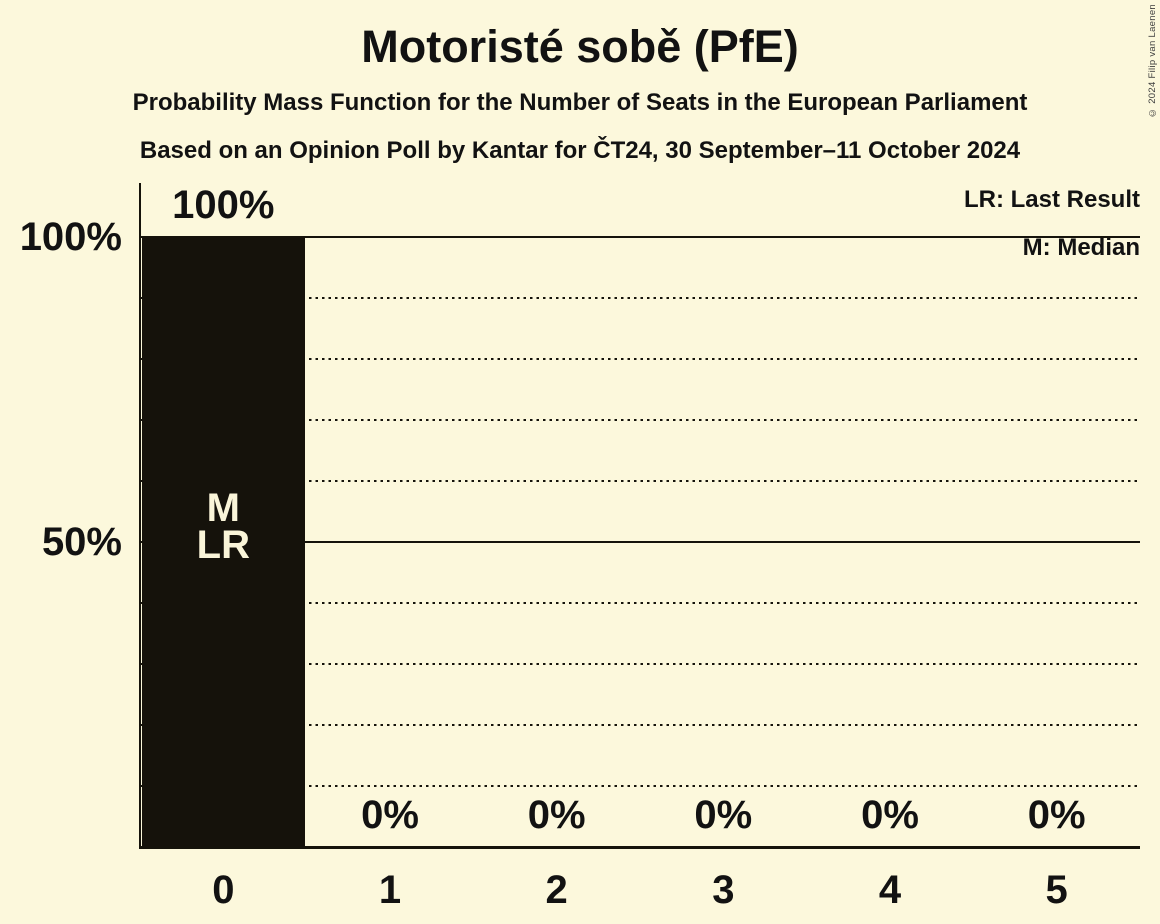 The image size is (1160, 924). What do you see at coordinates (640, 603) in the screenshot?
I see `gridline-40pct` at bounding box center [640, 603].